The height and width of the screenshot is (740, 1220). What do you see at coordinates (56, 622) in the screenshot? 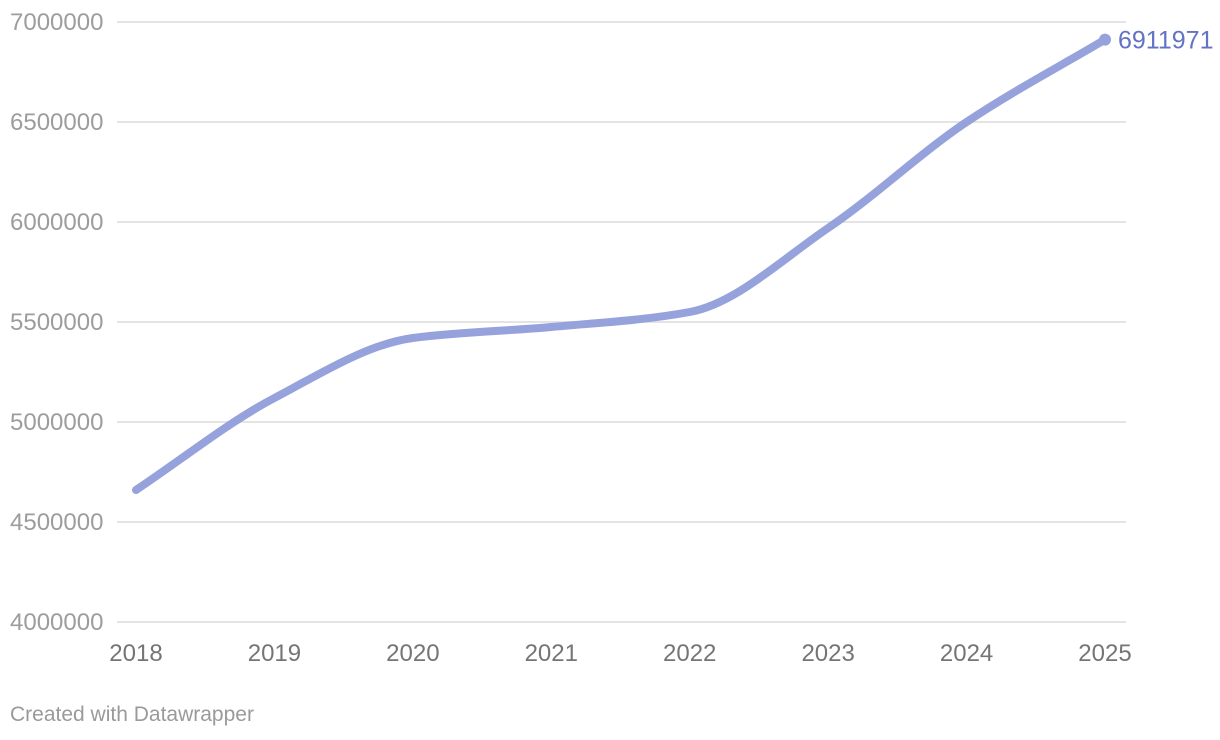
I see `y-tick-label: 4000000` at bounding box center [56, 622].